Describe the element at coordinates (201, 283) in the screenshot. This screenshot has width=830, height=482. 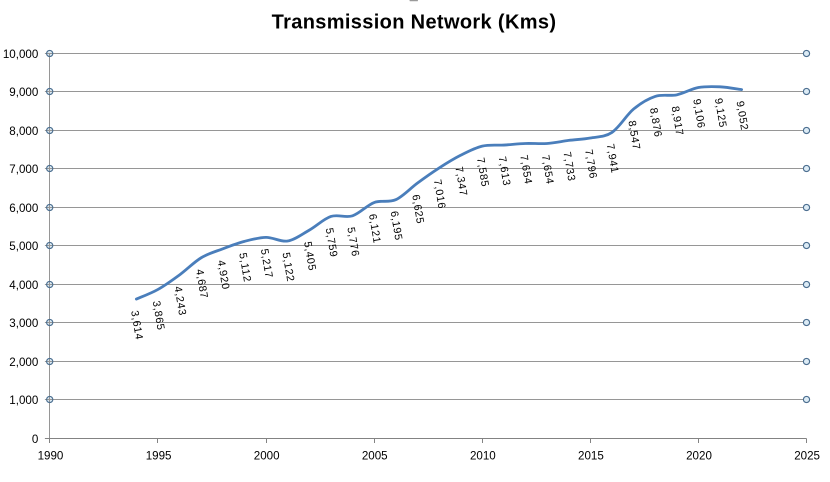
I see `svg-text: 4,687` at that location.